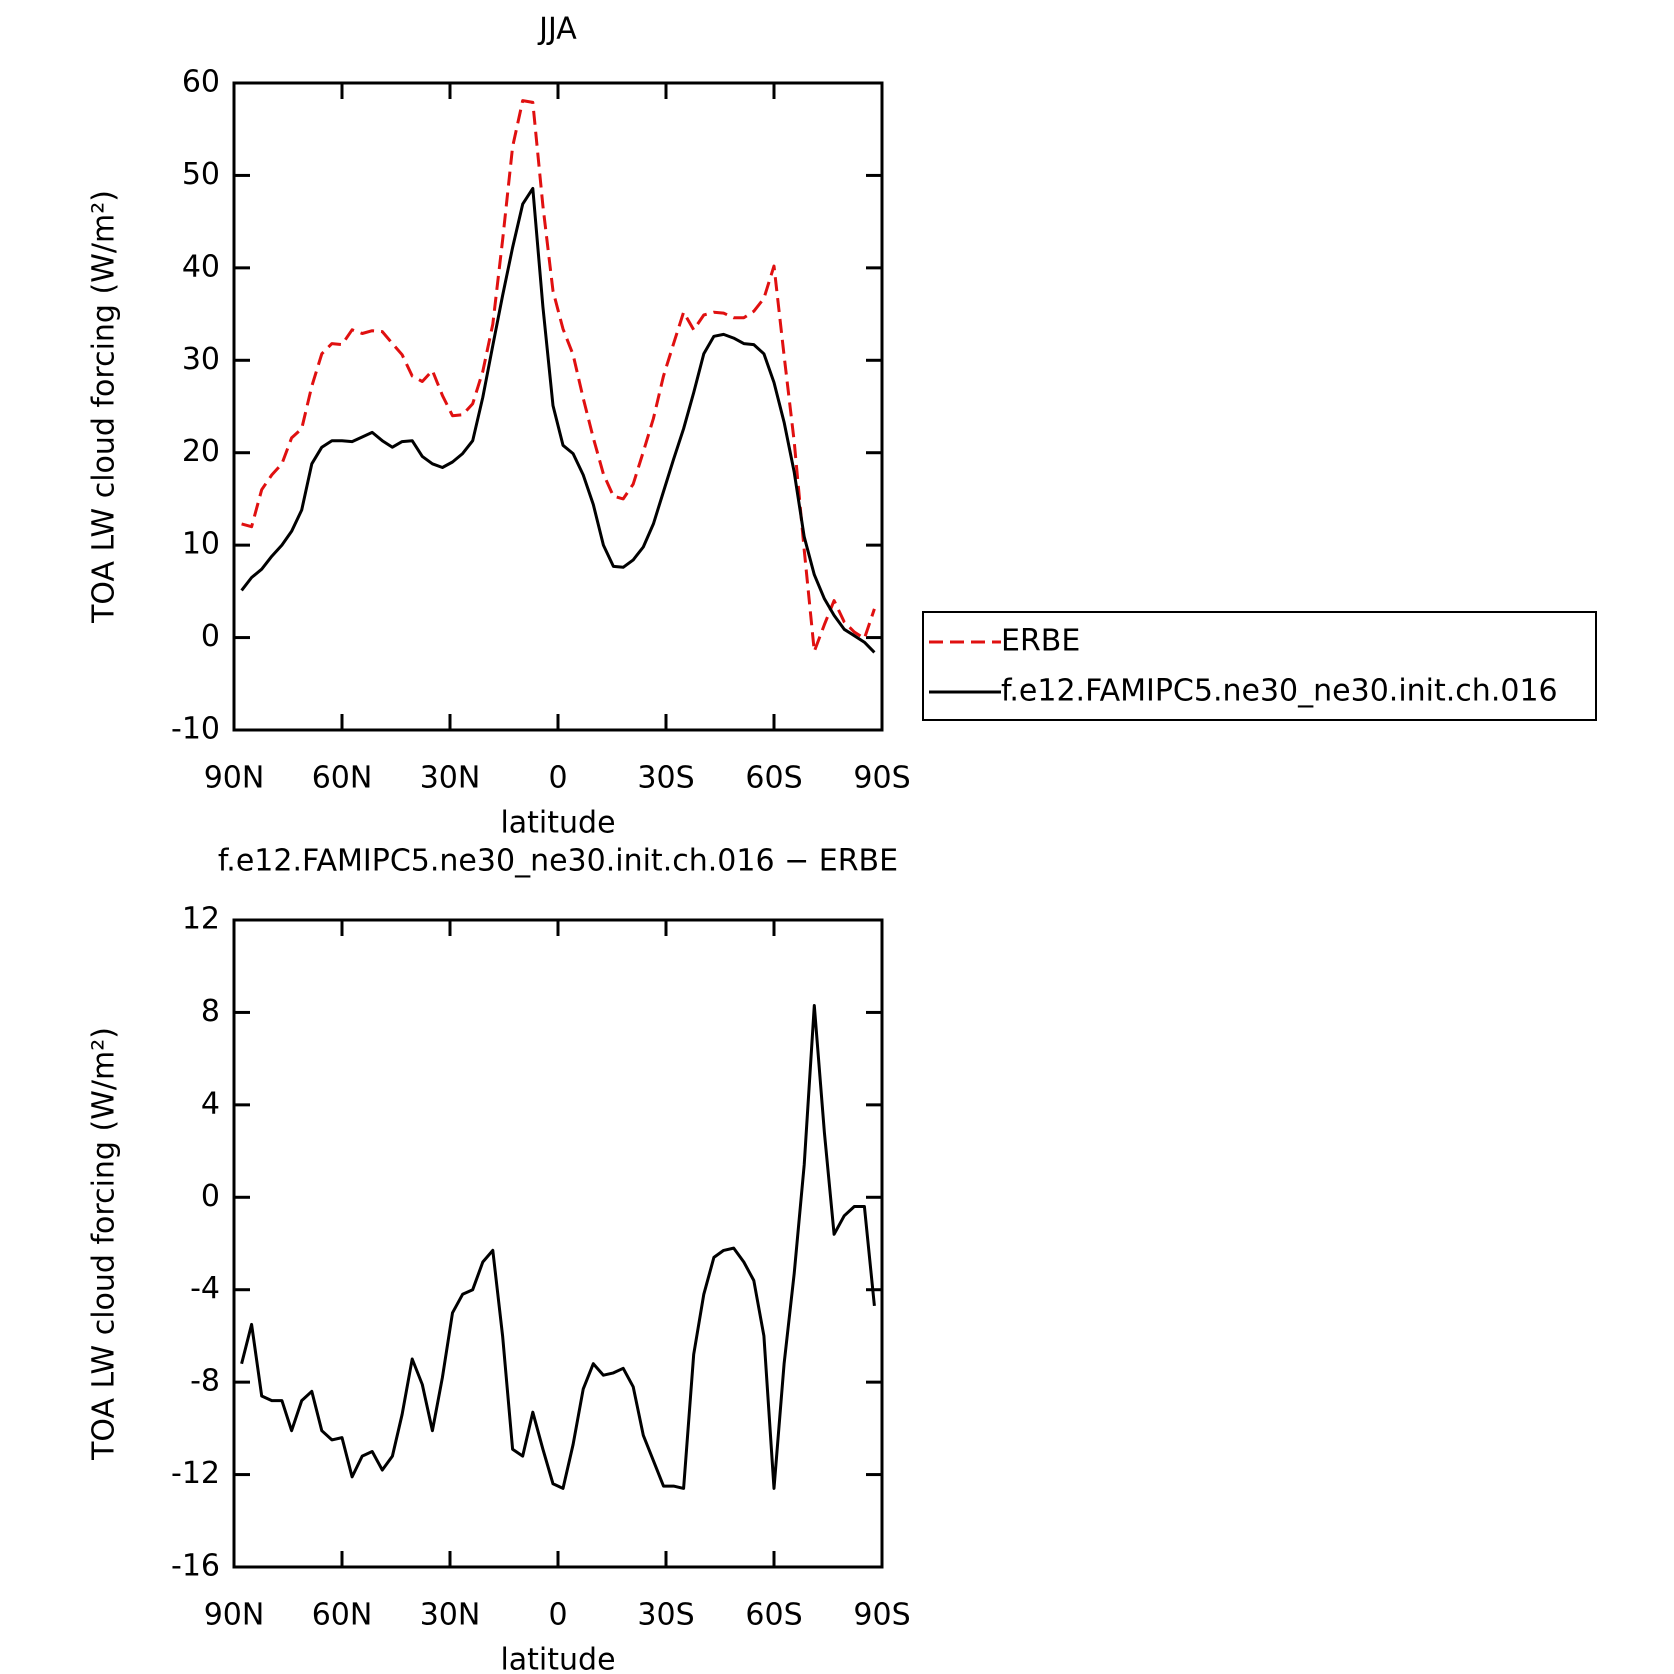 This screenshot has width=1674, height=1674. What do you see at coordinates (195, 1566) in the screenshot?
I see `y-tick-label: -16` at bounding box center [195, 1566].